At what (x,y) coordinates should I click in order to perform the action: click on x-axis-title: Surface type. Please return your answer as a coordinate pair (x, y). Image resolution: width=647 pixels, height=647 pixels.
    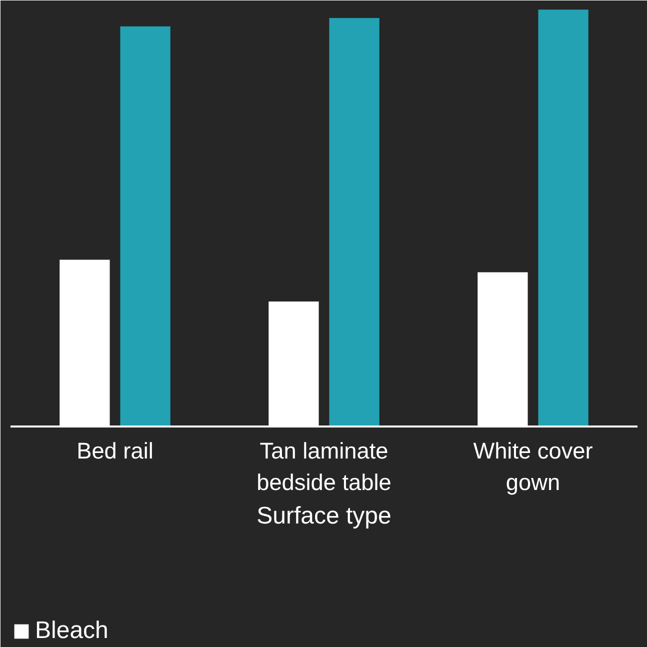
    Looking at the image, I should click on (324, 516).